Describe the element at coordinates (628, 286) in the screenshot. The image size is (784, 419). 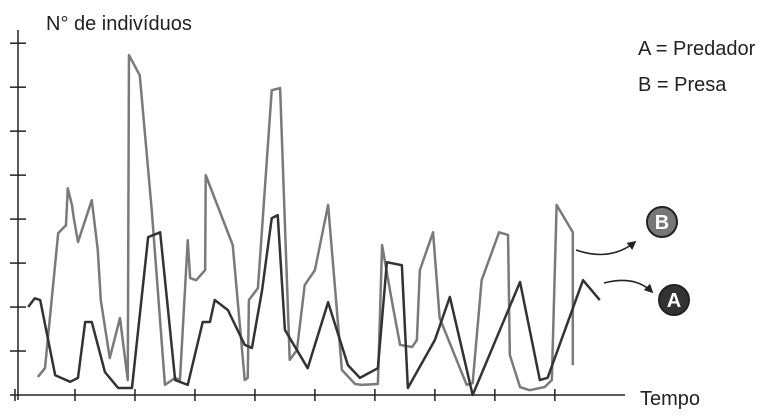
I see `arrow-a` at that location.